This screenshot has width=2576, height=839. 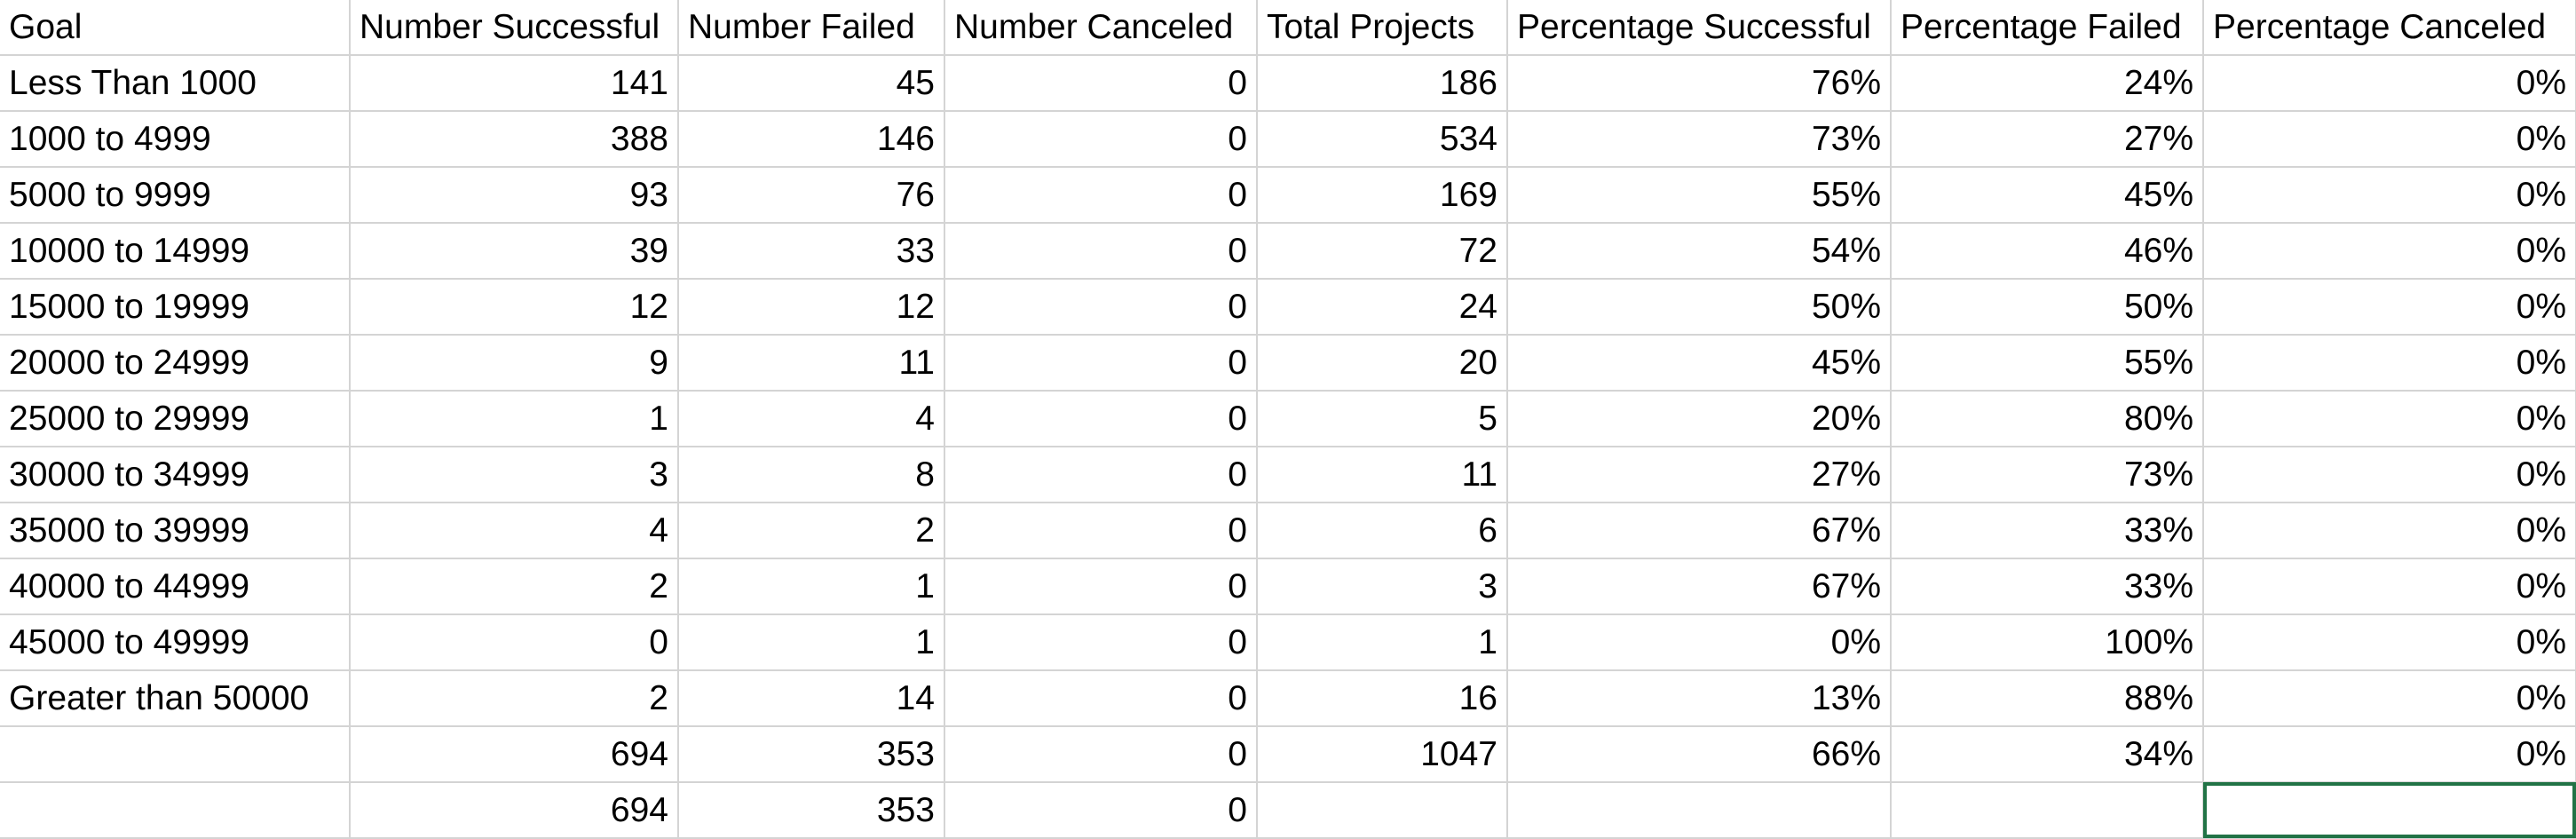 I want to click on goal-cell: 30000 to 34999, so click(x=175, y=475).